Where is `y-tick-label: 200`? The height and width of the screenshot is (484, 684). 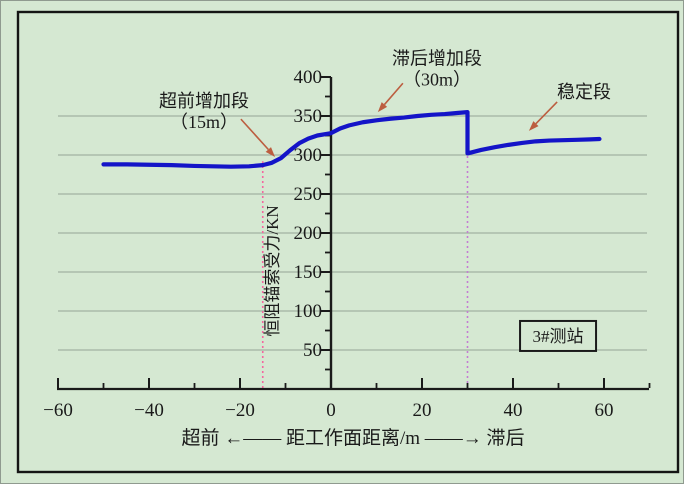
y-tick-label: 200 is located at coordinates (308, 233).